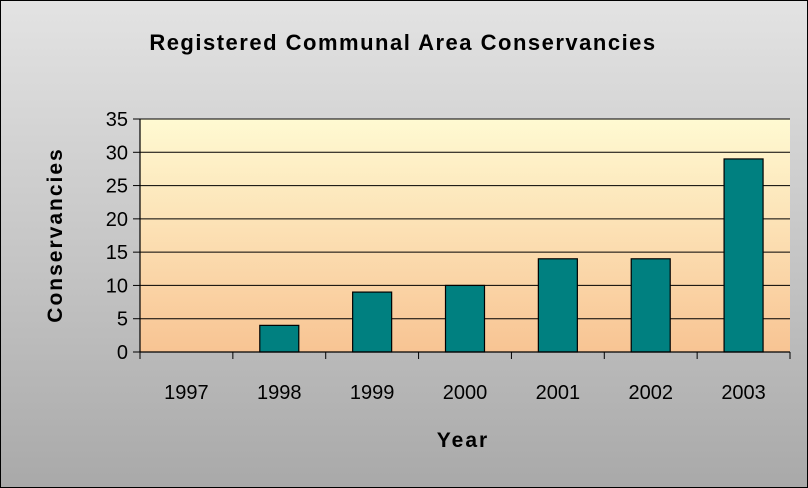 This screenshot has height=488, width=808. What do you see at coordinates (122, 320) in the screenshot?
I see `y-tick-label: 5` at bounding box center [122, 320].